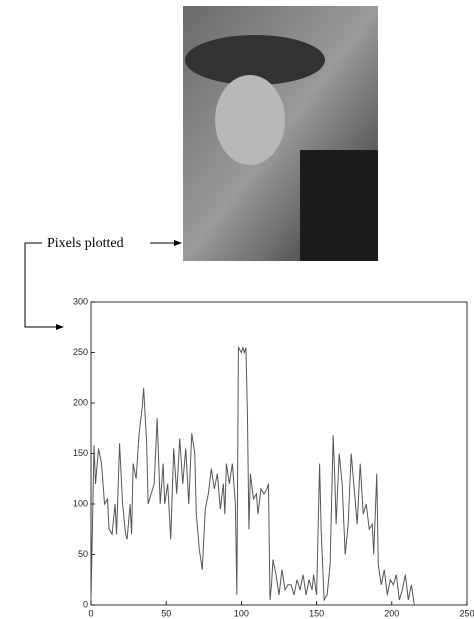  I want to click on x-tick-label: 150, so click(316, 613).